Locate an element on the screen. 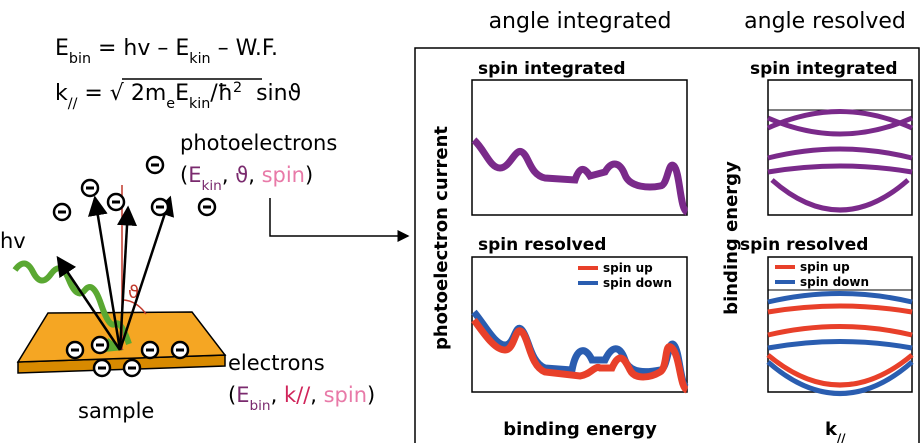  emission-arrows is located at coordinates (115, 273).